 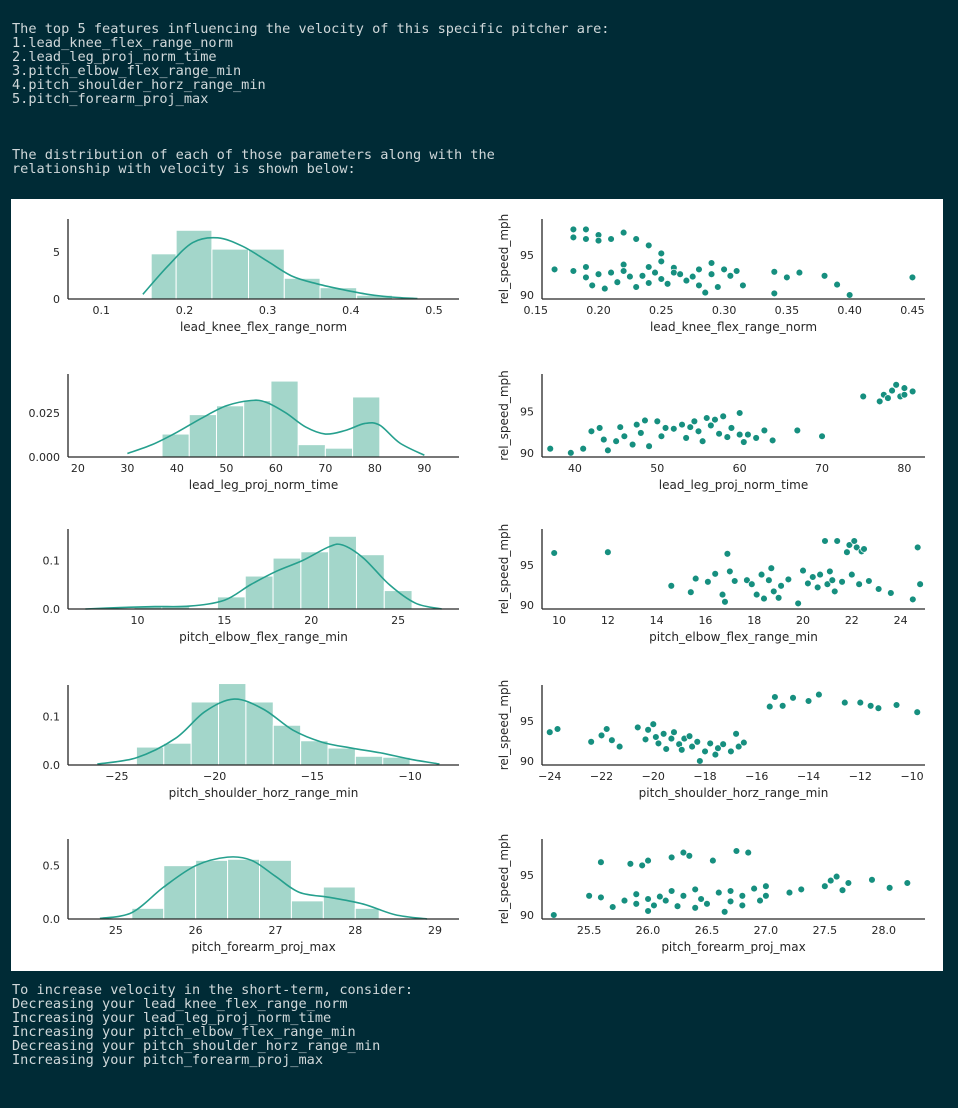 What do you see at coordinates (263, 485) in the screenshot?
I see `x-axis-label: lead_leg_proj_norm_time` at bounding box center [263, 485].